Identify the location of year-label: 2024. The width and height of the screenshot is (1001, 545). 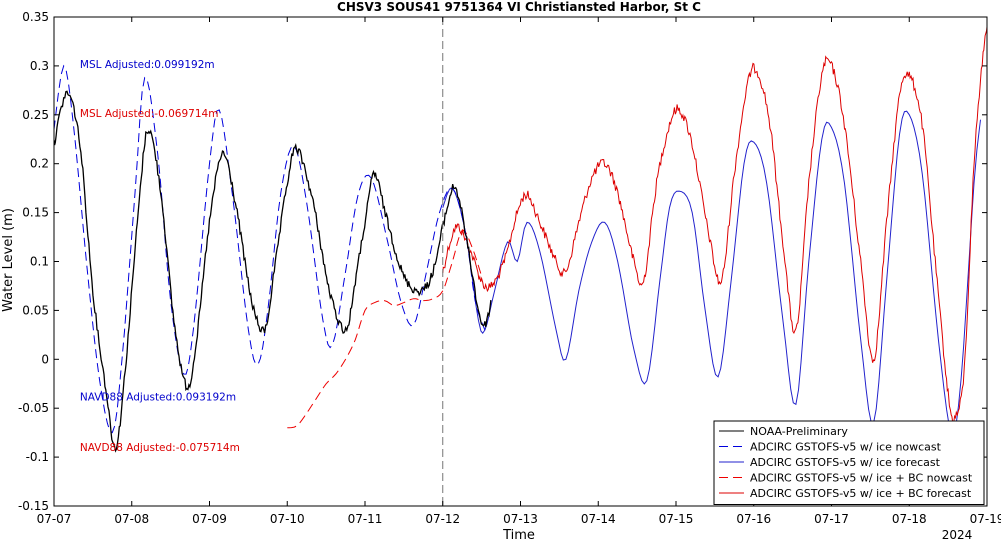
(957, 534).